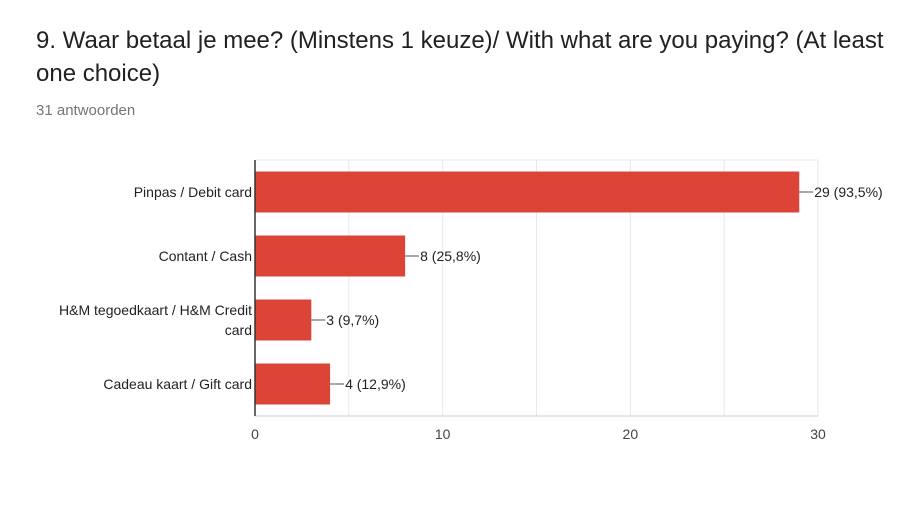  I want to click on category-label: Cadeau kaart / Gift card, so click(177, 384).